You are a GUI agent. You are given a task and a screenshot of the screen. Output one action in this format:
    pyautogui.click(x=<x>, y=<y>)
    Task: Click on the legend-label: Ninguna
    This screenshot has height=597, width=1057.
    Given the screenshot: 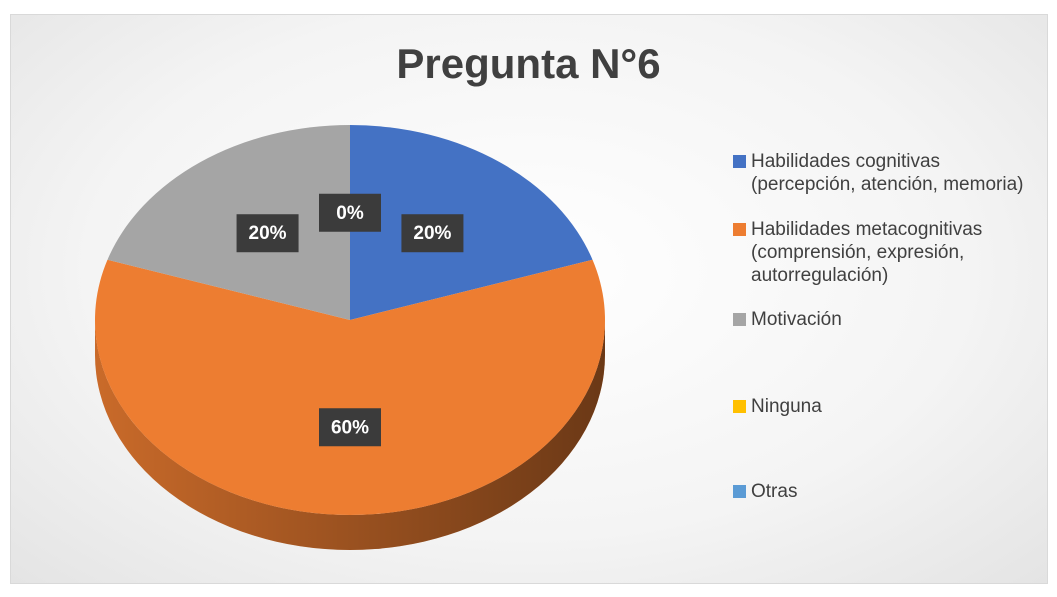 What is the action you would take?
    pyautogui.click(x=786, y=406)
    